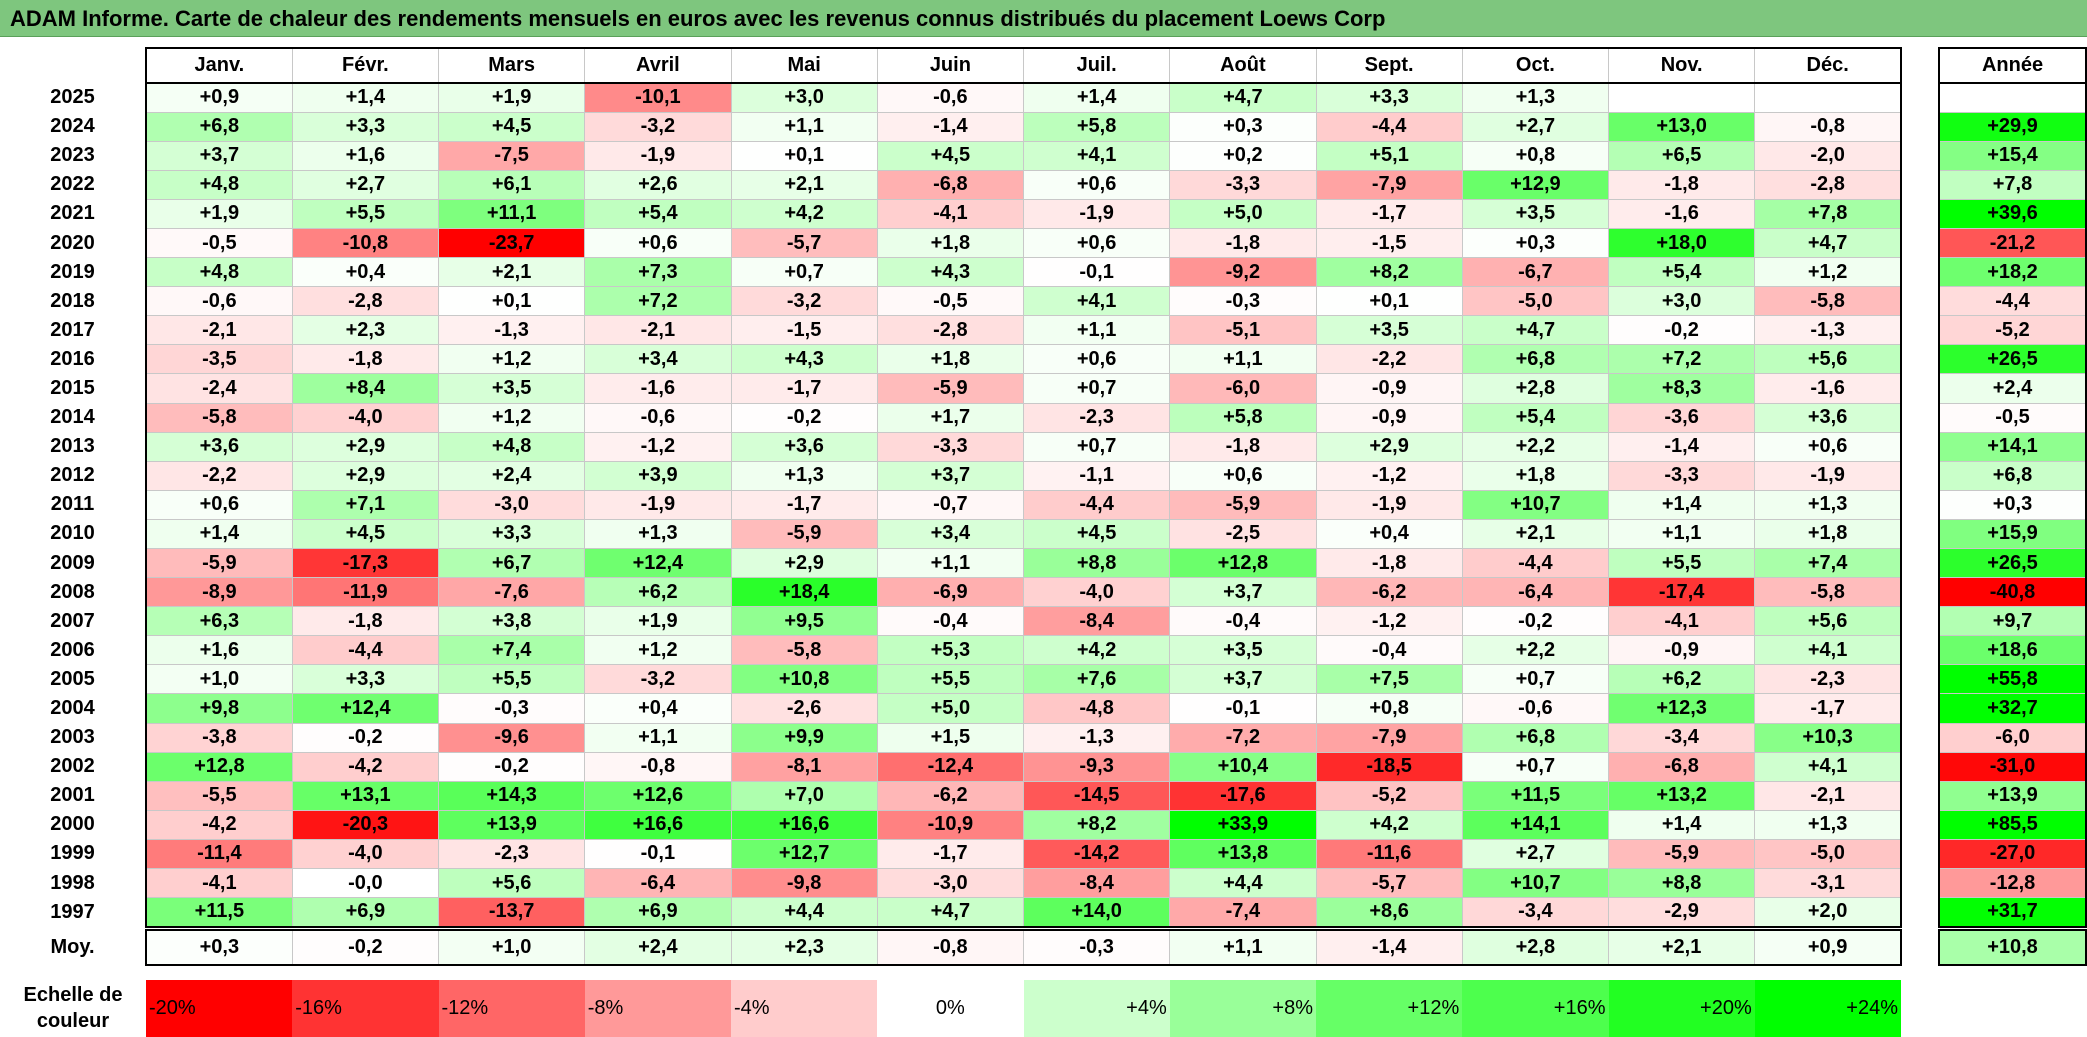 Image resolution: width=2087 pixels, height=1037 pixels. Describe the element at coordinates (950, 621) in the screenshot. I see `heatmap-cell: -0,4` at that location.